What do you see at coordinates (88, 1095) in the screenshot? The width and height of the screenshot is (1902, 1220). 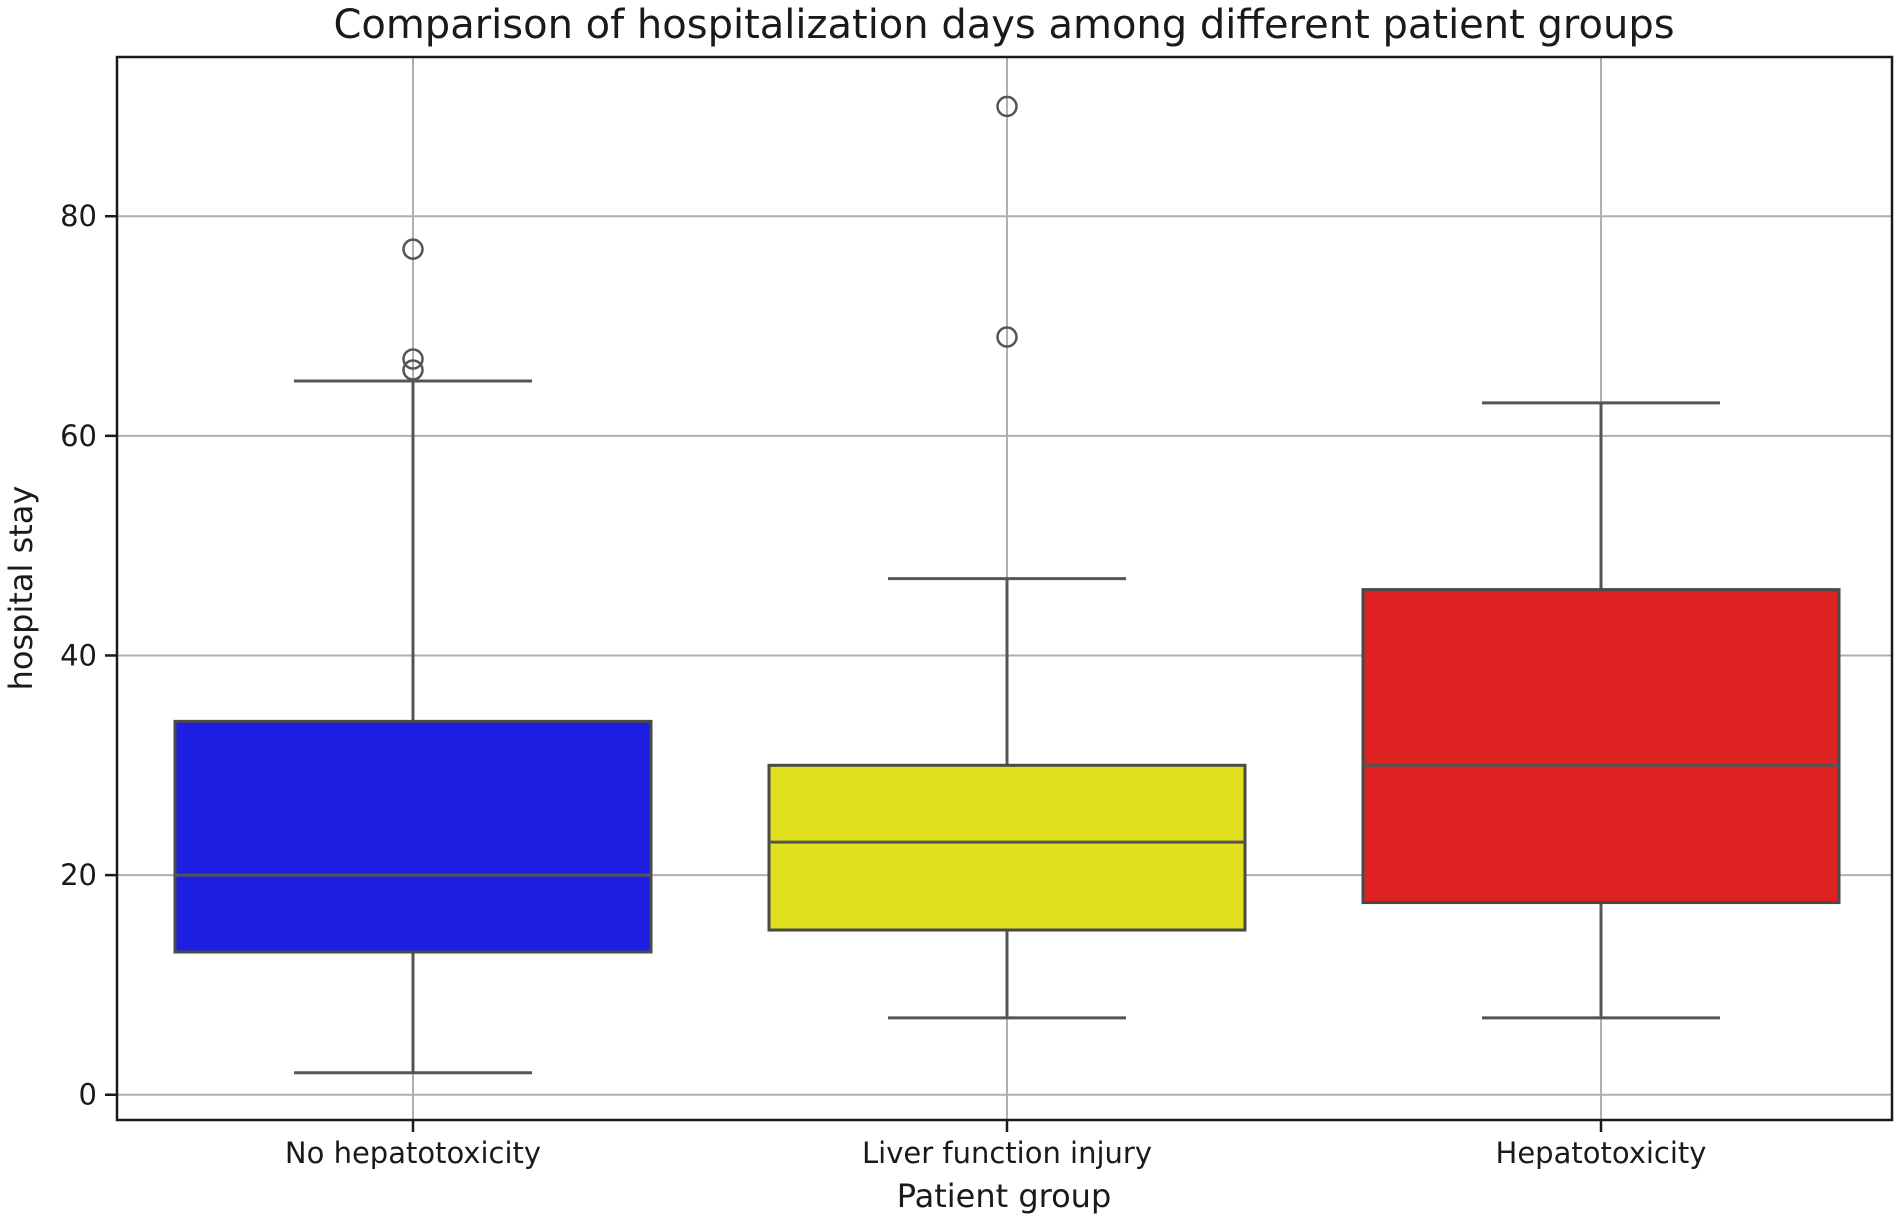 I see `y-tick-label-0: 0` at bounding box center [88, 1095].